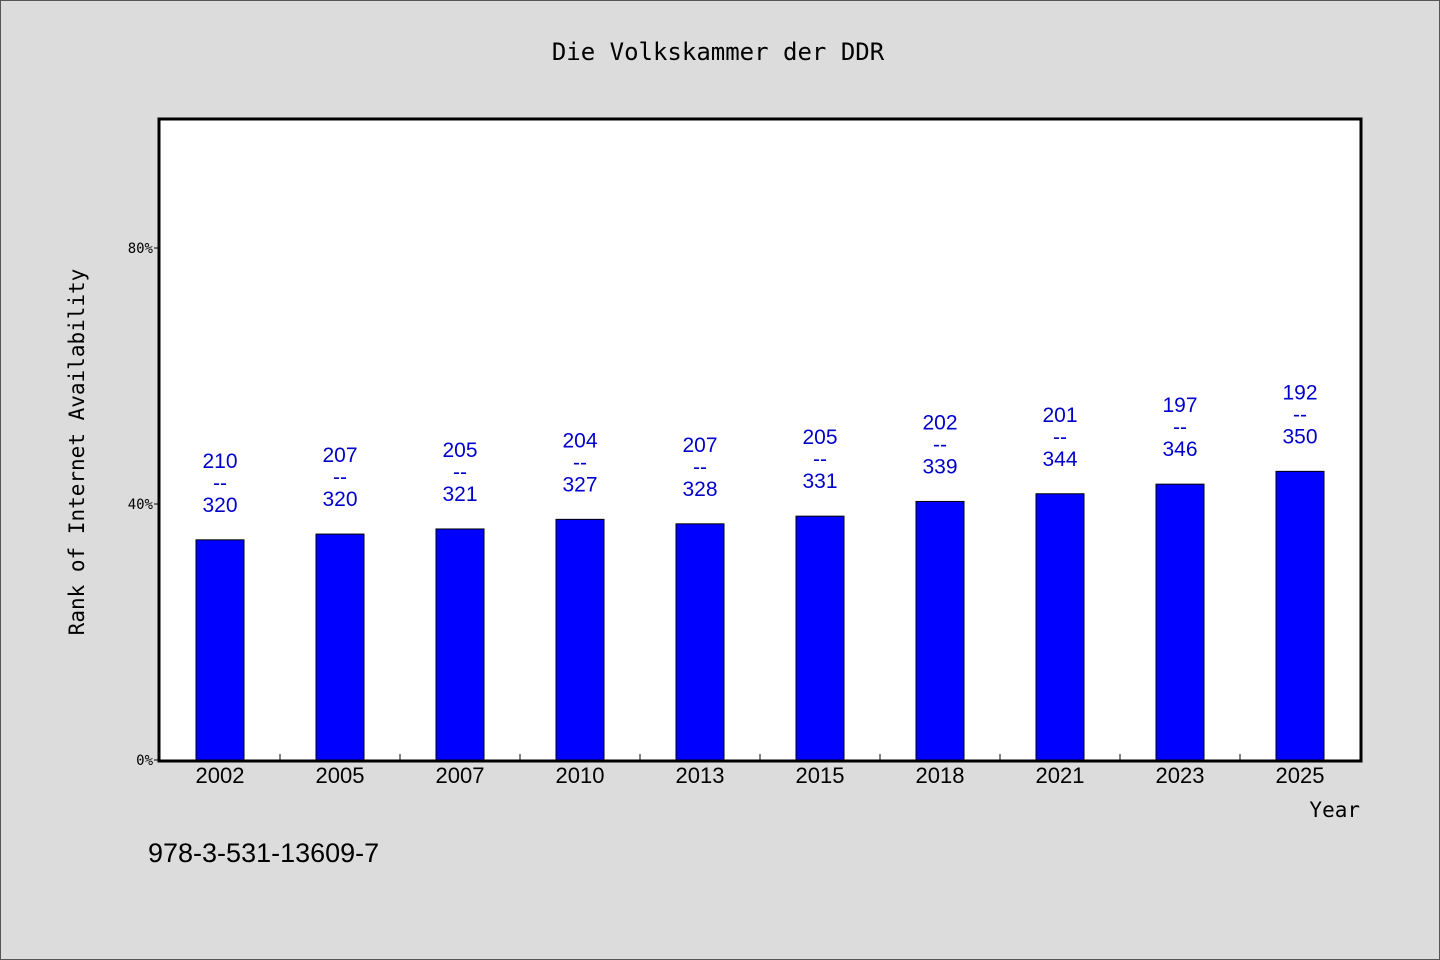 This screenshot has width=1440, height=960. What do you see at coordinates (1059, 459) in the screenshot?
I see `bar-data-label: 344` at bounding box center [1059, 459].